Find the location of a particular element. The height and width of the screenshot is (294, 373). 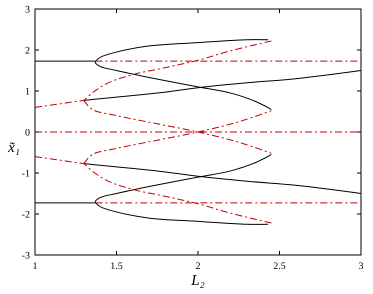

y-tick-label: 0 is located at coordinates (27, 133).